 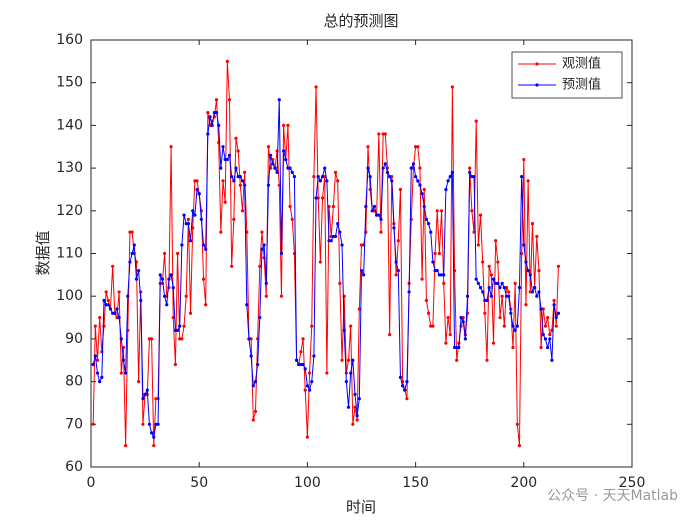 What do you see at coordinates (537, 85) in the screenshot?
I see `legend-marker` at bounding box center [537, 85].